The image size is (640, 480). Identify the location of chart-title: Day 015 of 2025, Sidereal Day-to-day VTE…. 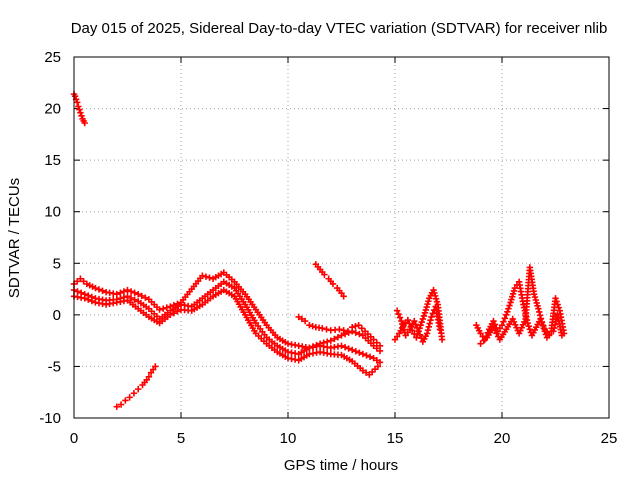
(339, 28).